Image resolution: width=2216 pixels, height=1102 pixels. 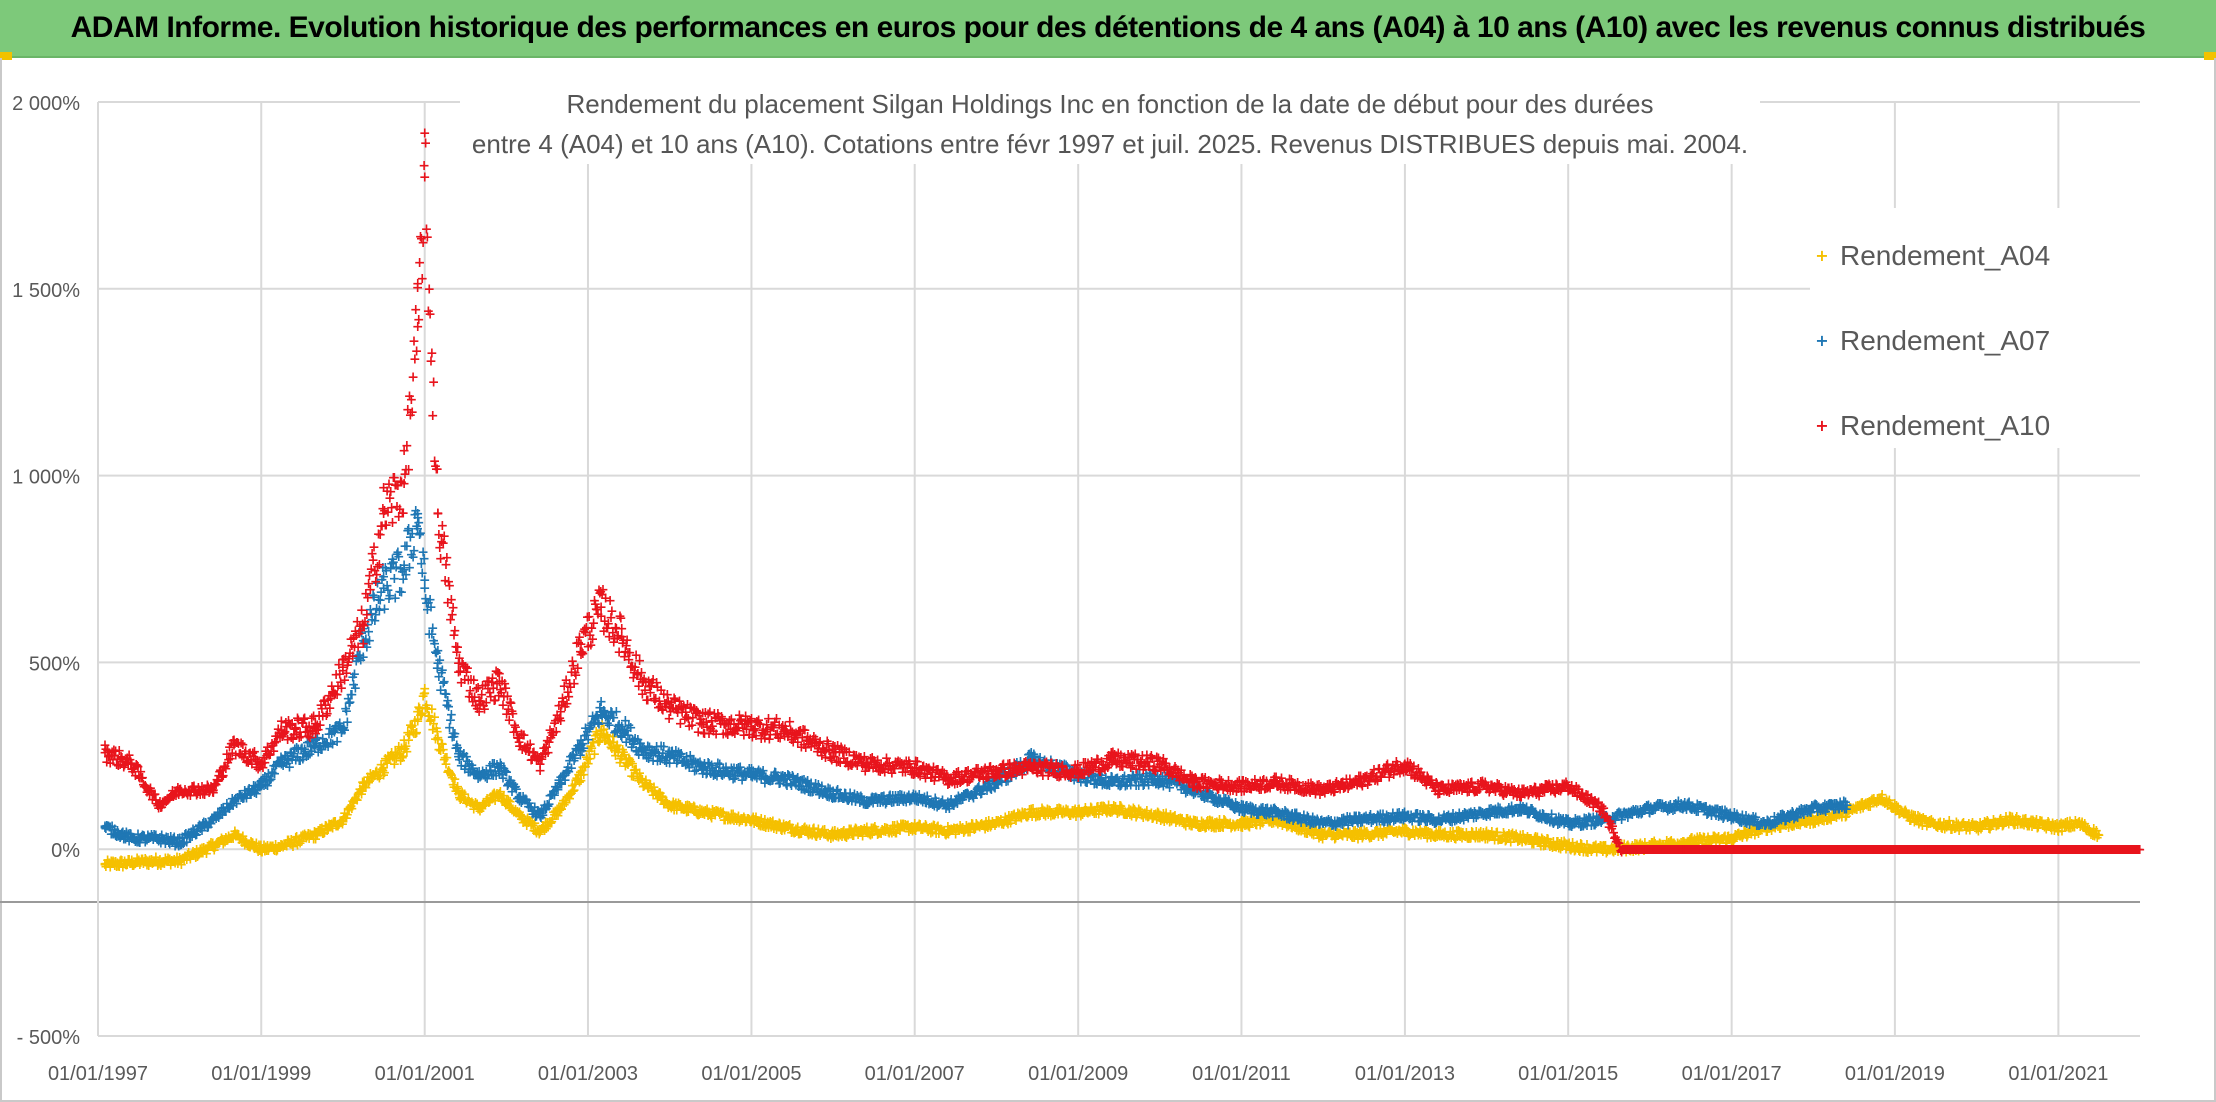 I want to click on corner-mark-left, so click(x=6, y=56).